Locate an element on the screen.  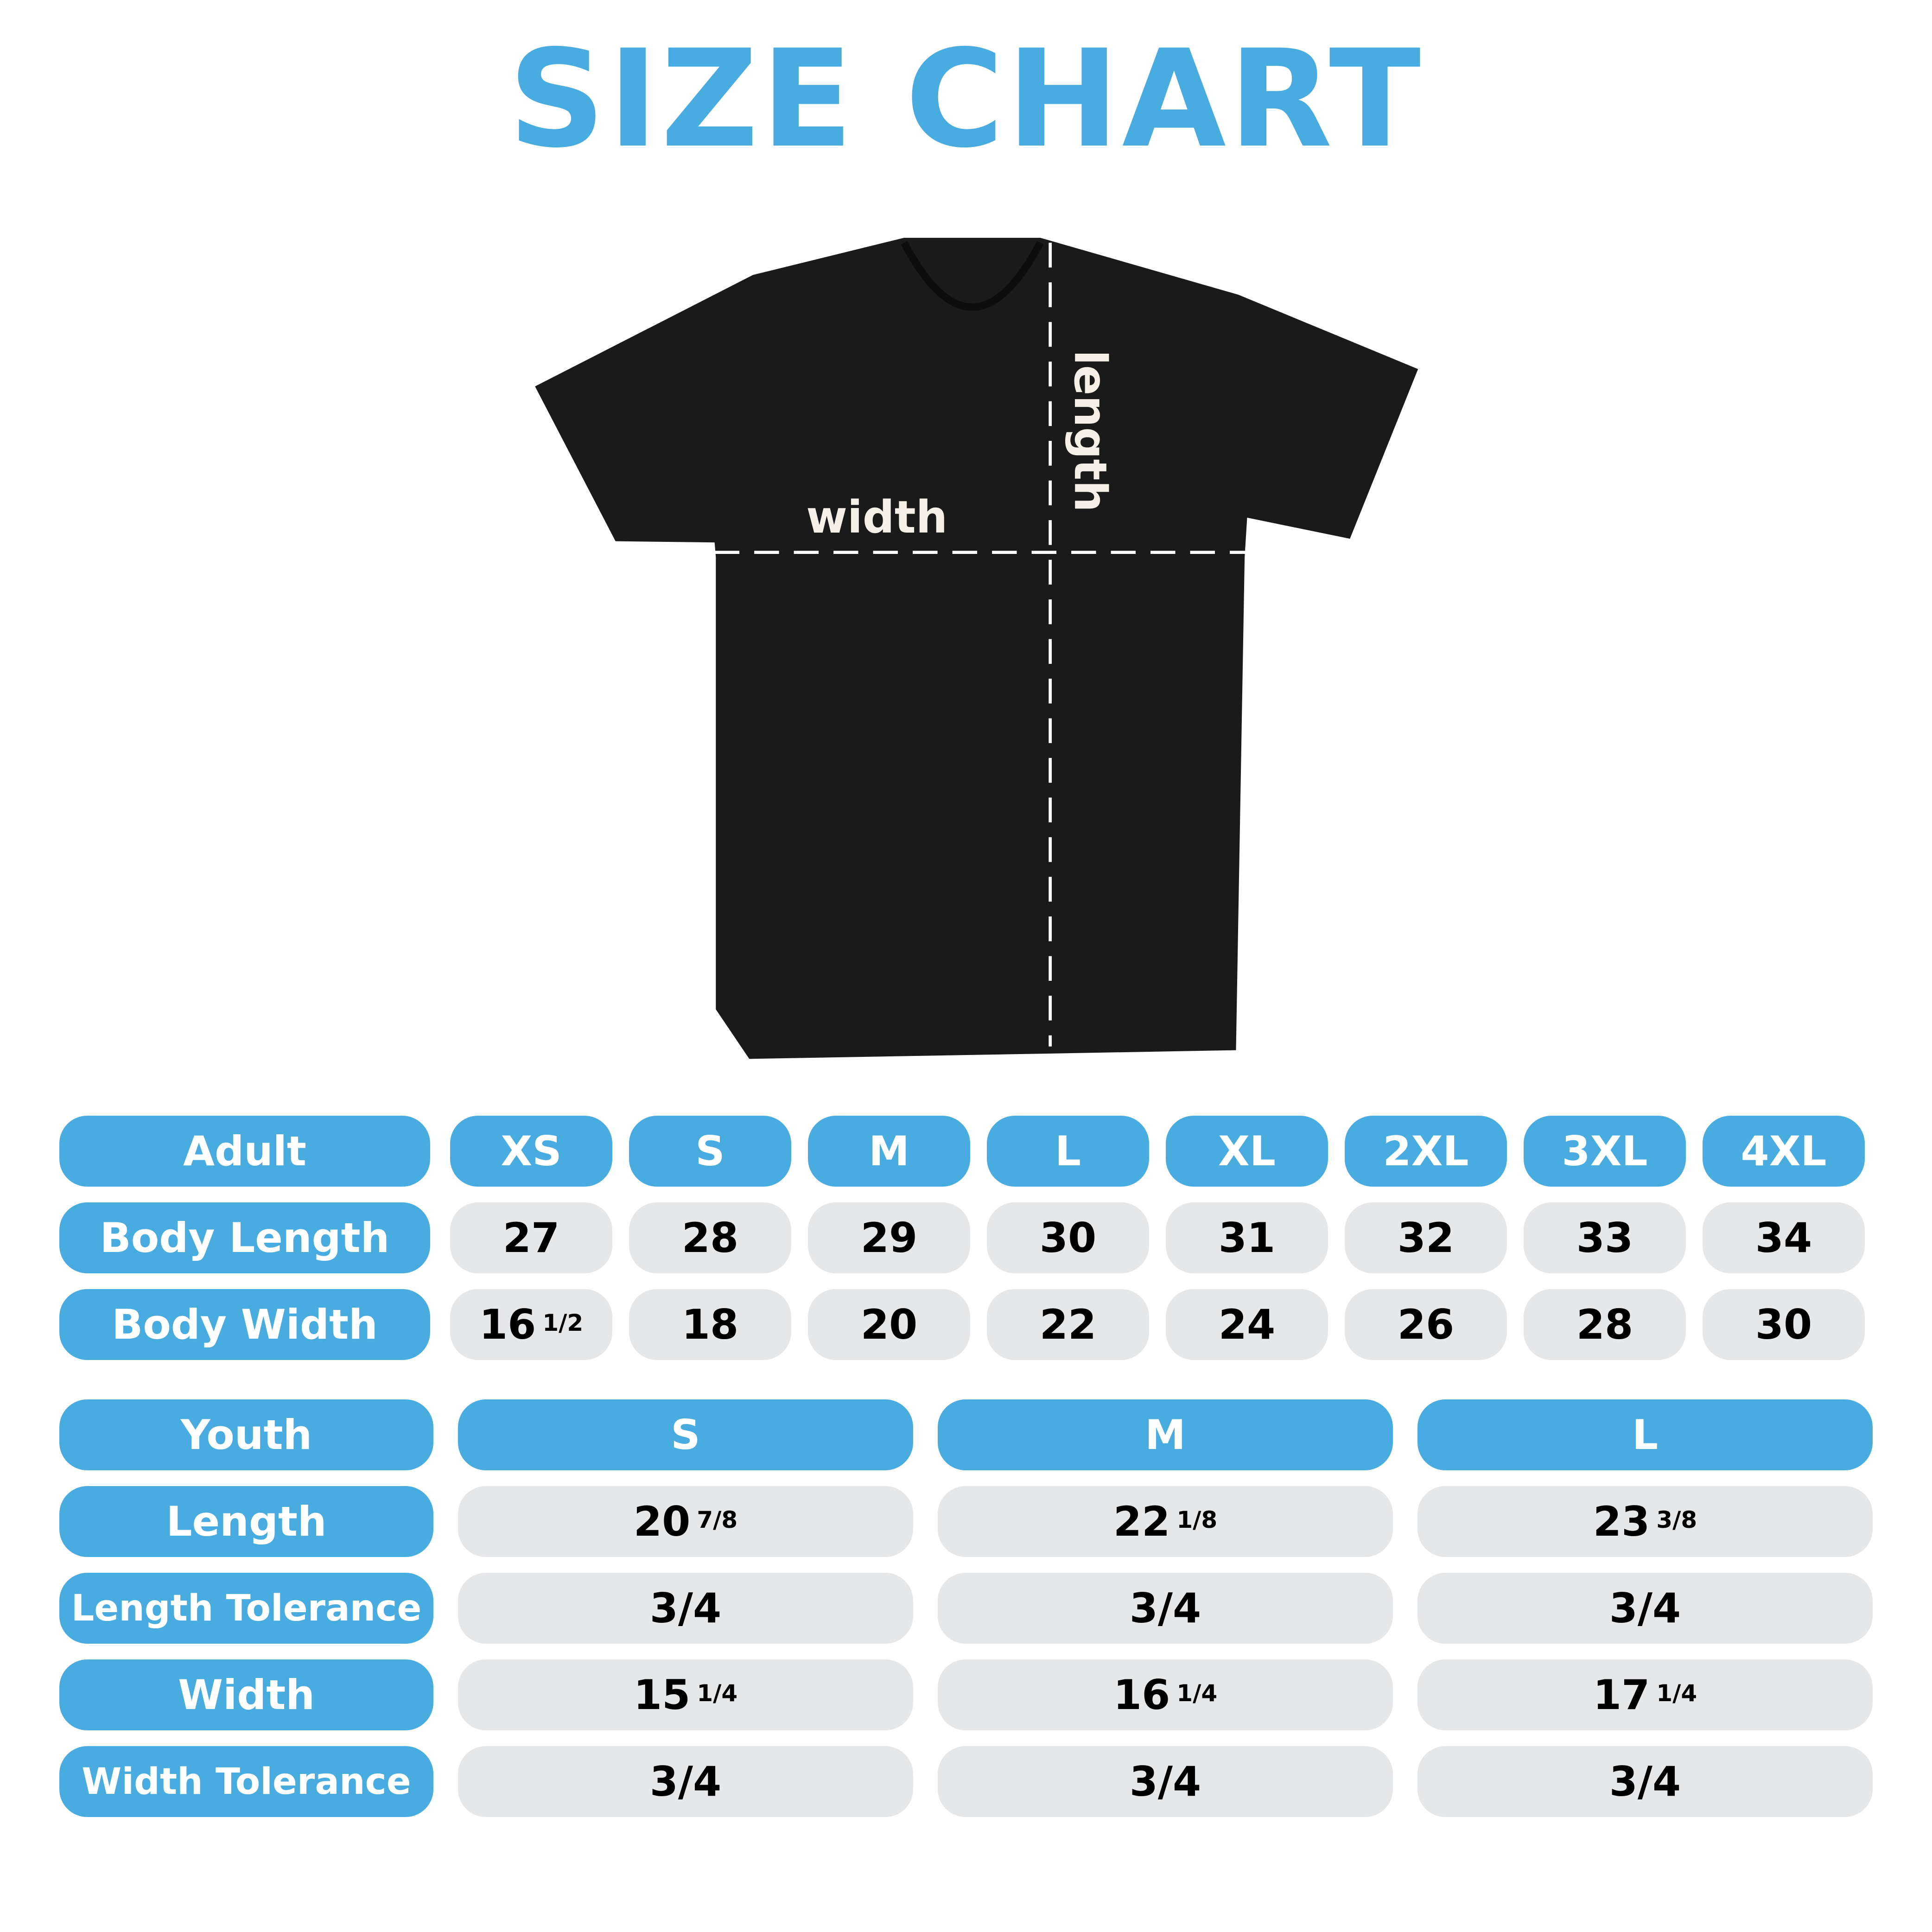
measurement-cell: 34 is located at coordinates (1784, 1237).